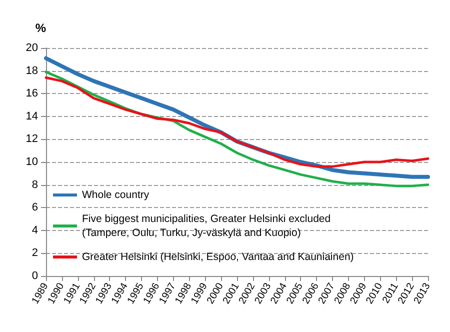  I want to click on y-tick-label: 4, so click(35, 230).